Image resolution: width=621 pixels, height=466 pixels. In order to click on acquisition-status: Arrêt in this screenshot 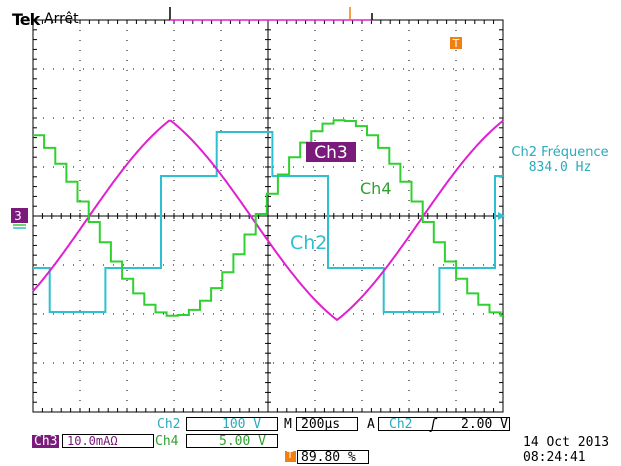, I will do `click(61, 19)`.